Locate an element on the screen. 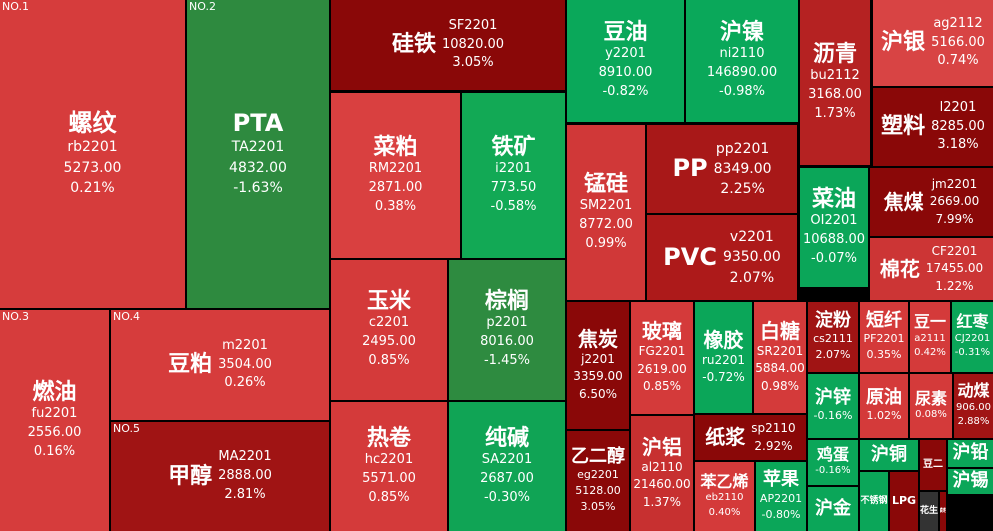  tile-info: al2110 21460.00 1.37% is located at coordinates (661, 485).